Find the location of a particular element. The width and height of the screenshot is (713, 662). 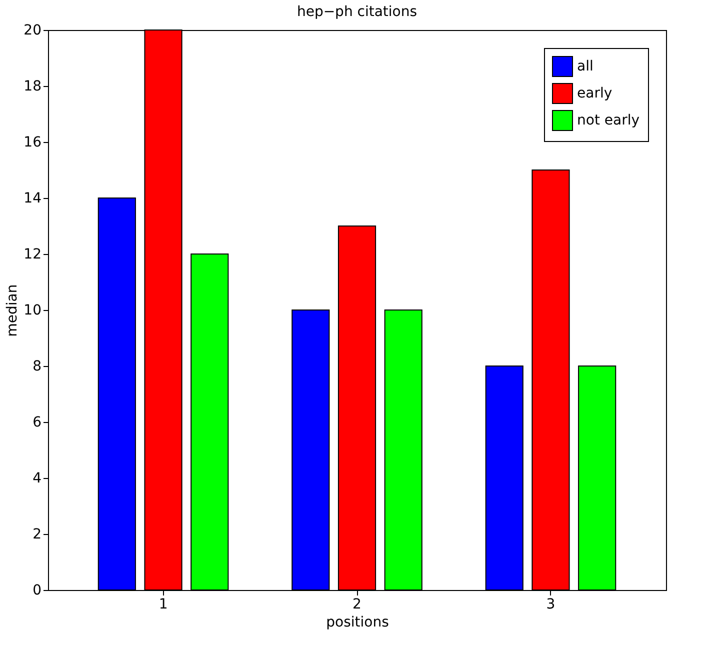

x-tick-label: 1 is located at coordinates (163, 604).